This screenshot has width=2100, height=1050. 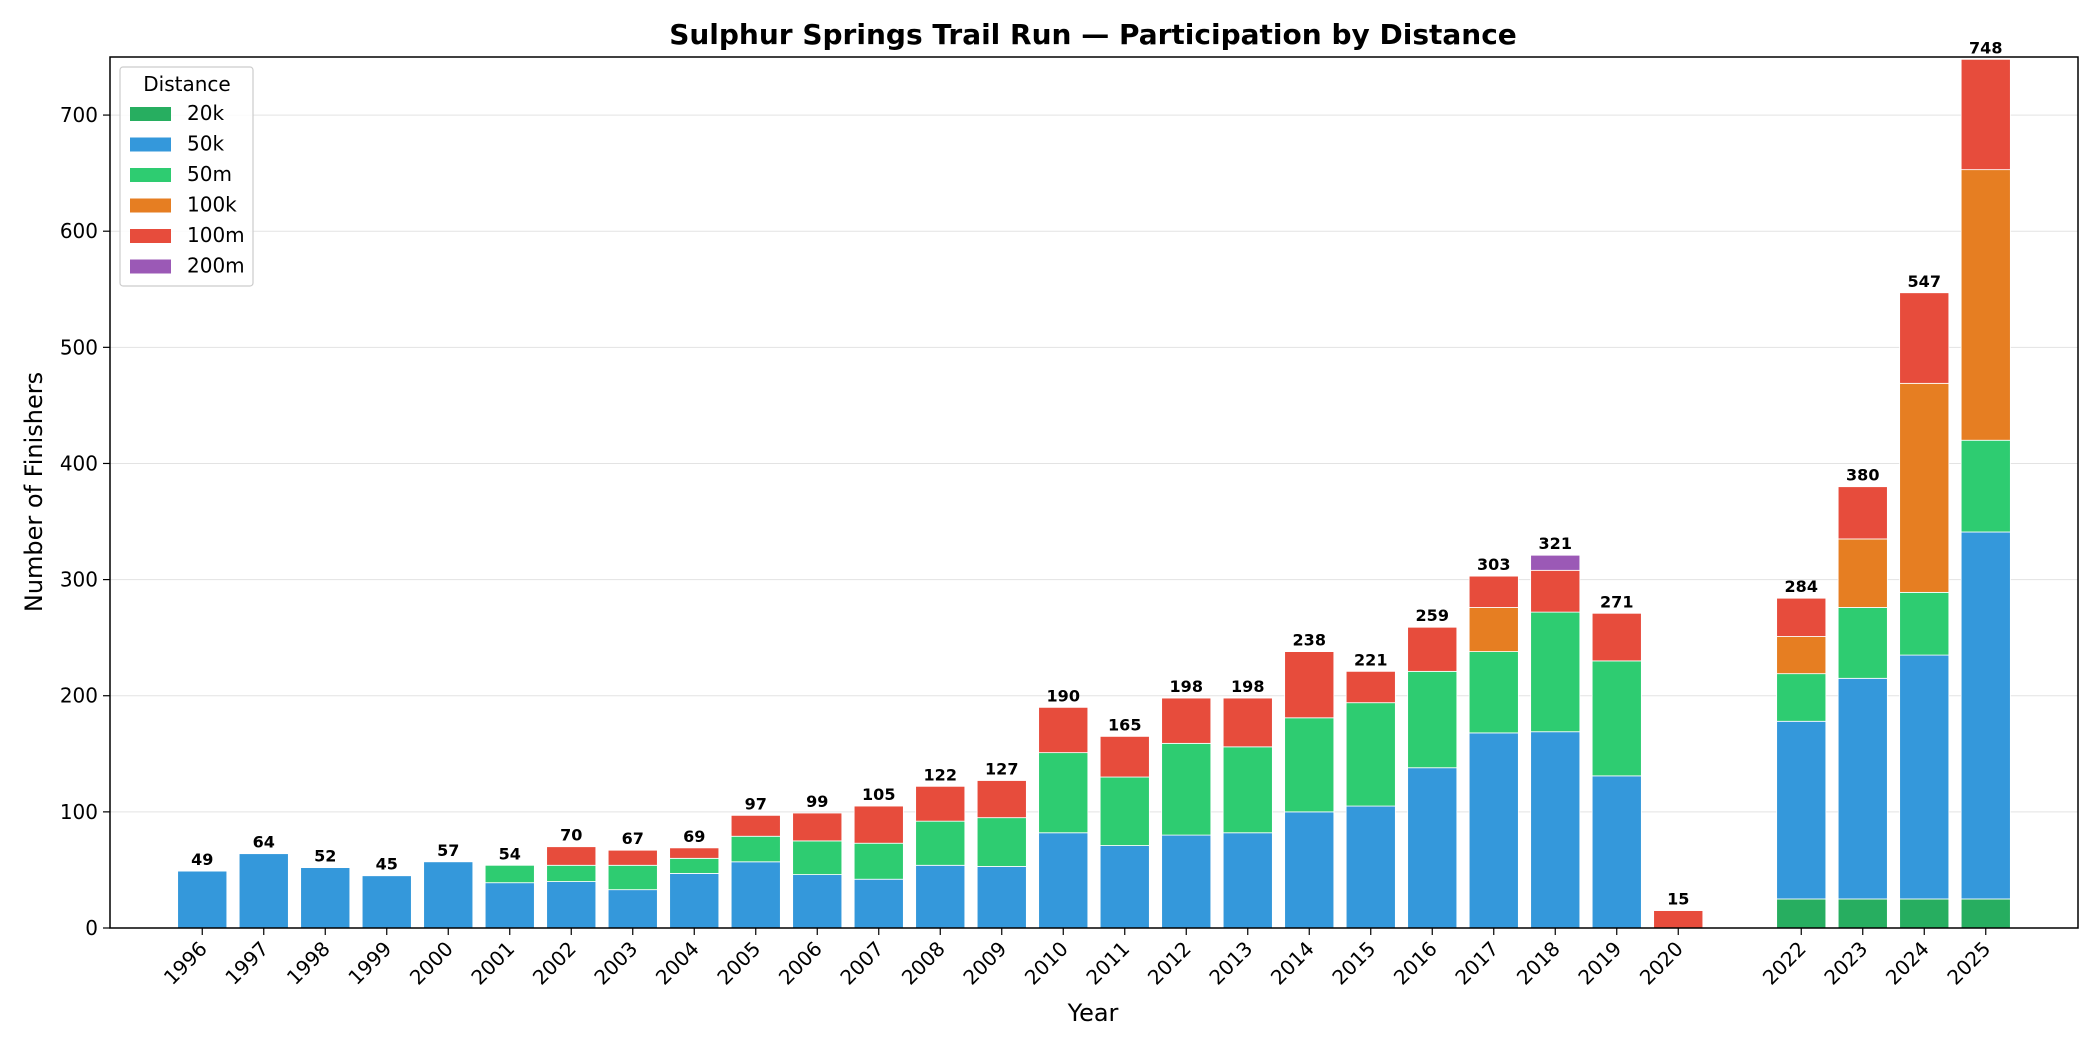 I want to click on bar-2025-20k, so click(x=1985, y=913).